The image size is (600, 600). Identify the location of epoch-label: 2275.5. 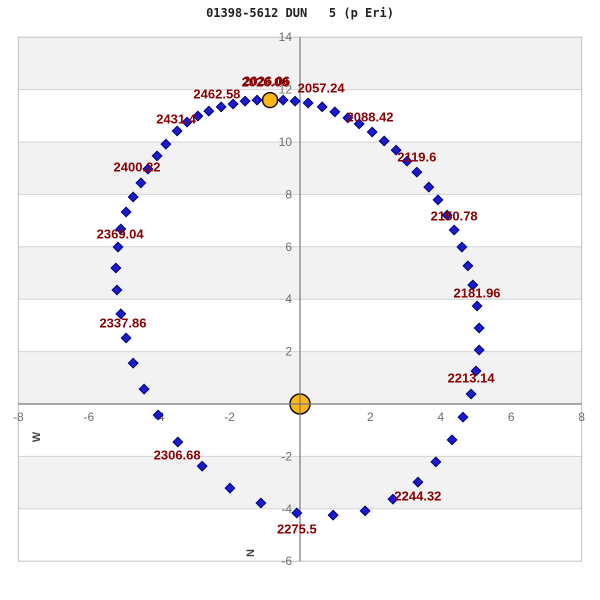
(297, 528).